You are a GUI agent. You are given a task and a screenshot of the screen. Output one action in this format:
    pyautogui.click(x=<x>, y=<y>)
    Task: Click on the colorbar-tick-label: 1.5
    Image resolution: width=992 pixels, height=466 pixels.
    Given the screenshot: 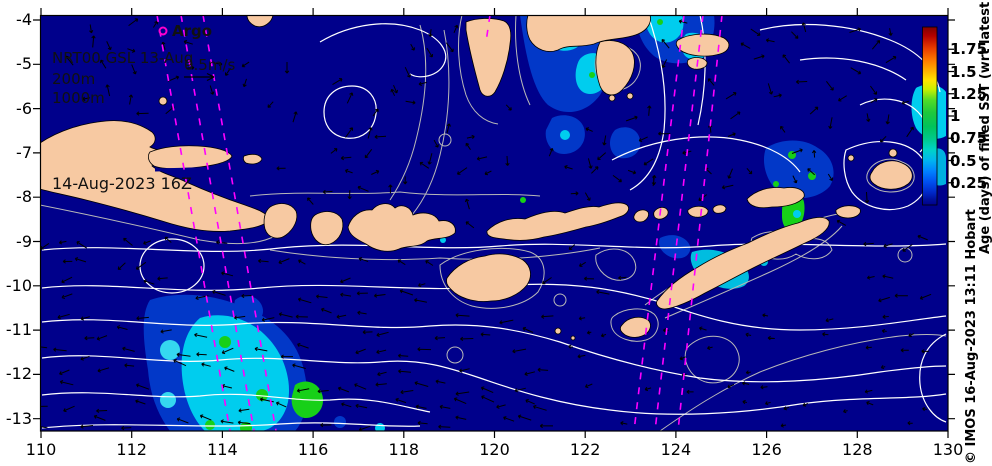 What is the action you would take?
    pyautogui.click(x=963, y=71)
    